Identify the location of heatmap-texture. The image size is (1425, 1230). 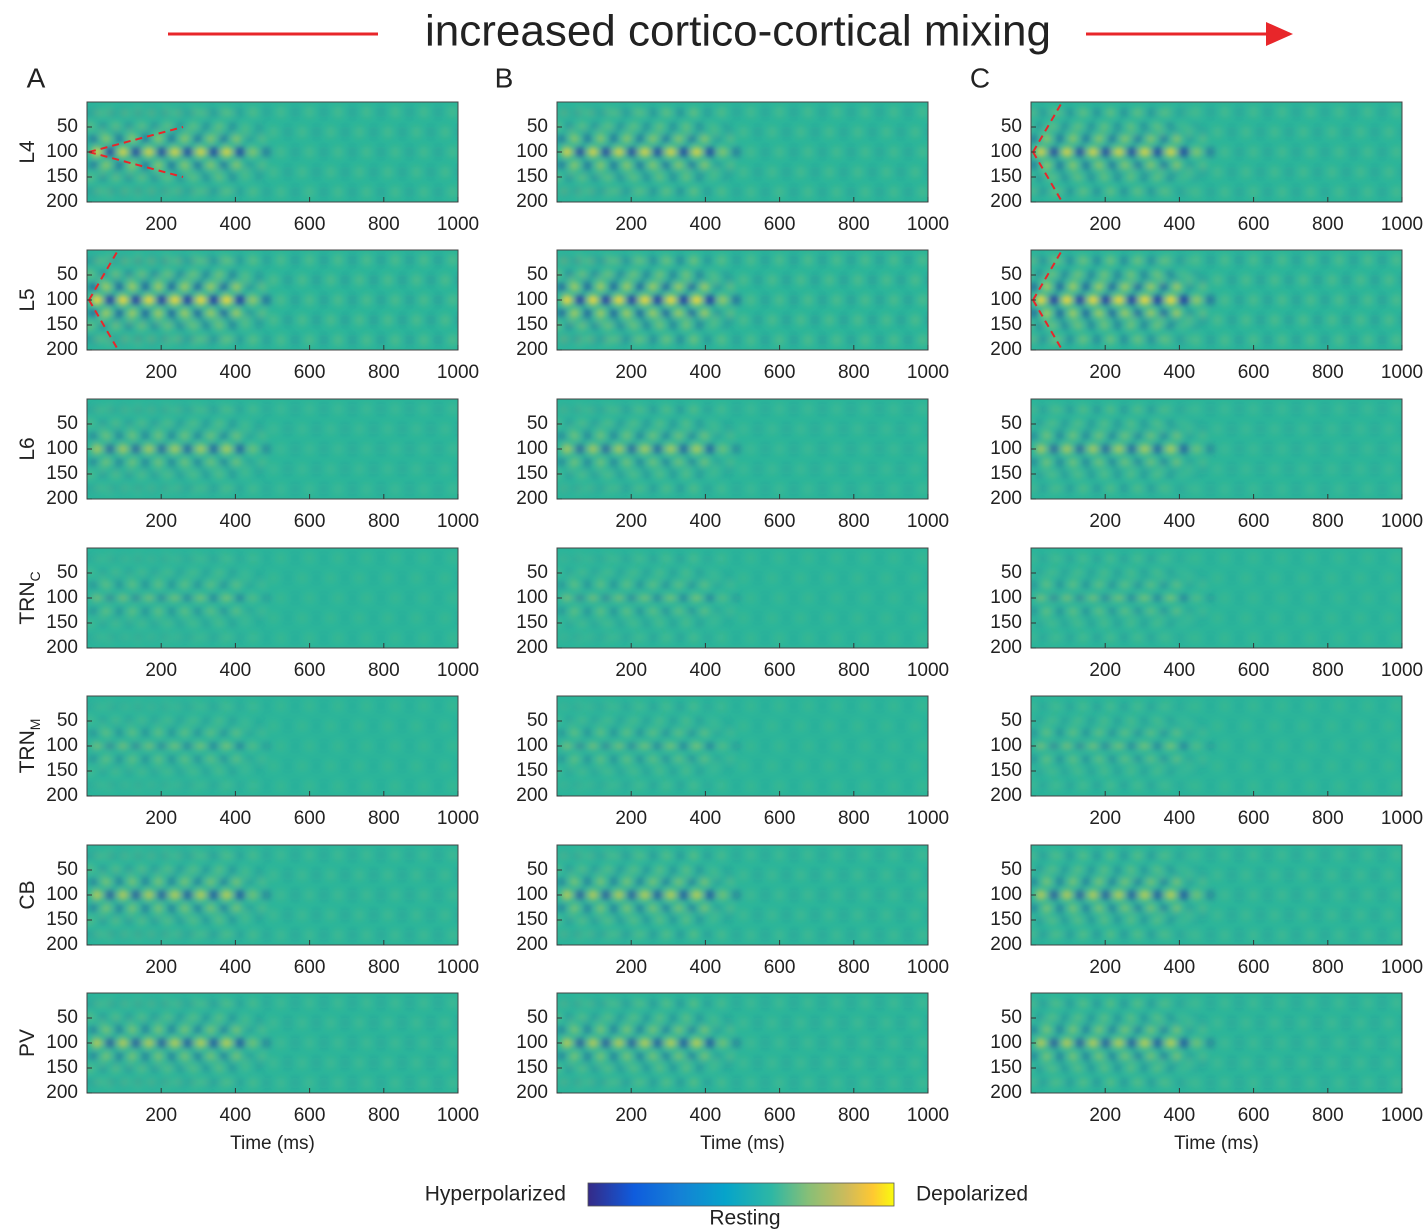
(1216, 598).